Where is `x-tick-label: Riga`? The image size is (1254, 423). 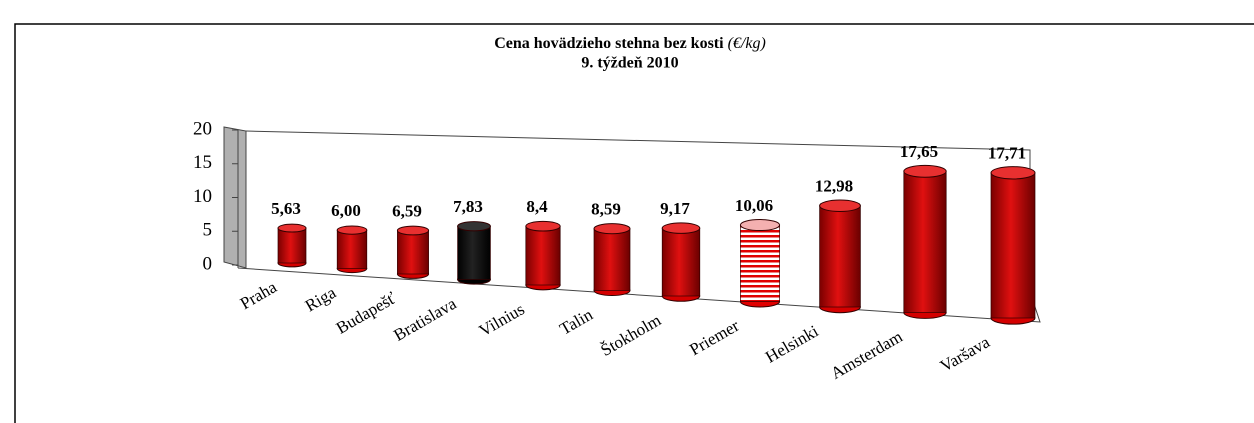 x-tick-label: Riga is located at coordinates (321, 299).